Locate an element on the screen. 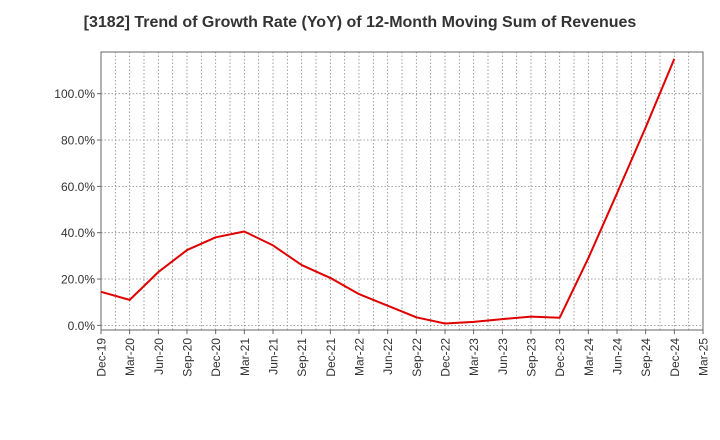  x-tick-label: Mar-25 is located at coordinates (704, 357).